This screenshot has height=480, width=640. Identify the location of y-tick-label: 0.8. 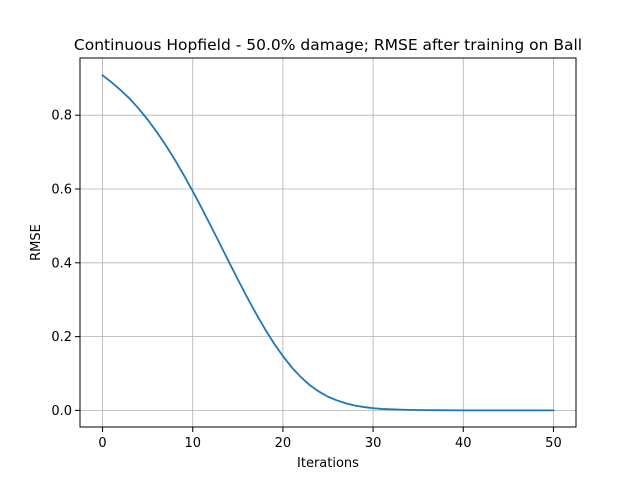
(61, 116).